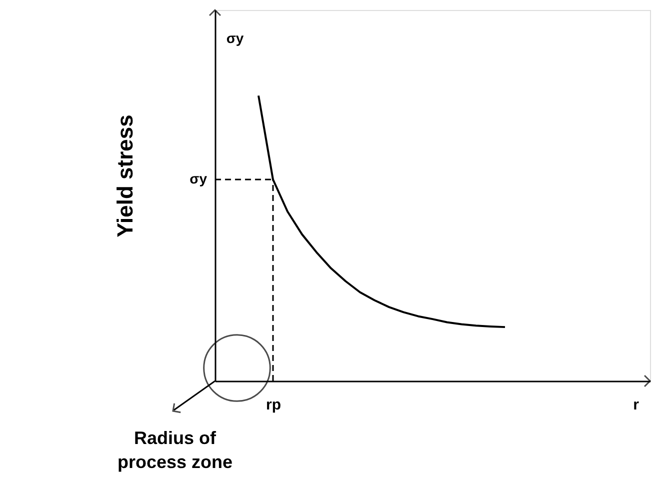 This screenshot has width=654, height=497. Describe the element at coordinates (125, 176) in the screenshot. I see `y-axis-title: Yield stress` at that location.